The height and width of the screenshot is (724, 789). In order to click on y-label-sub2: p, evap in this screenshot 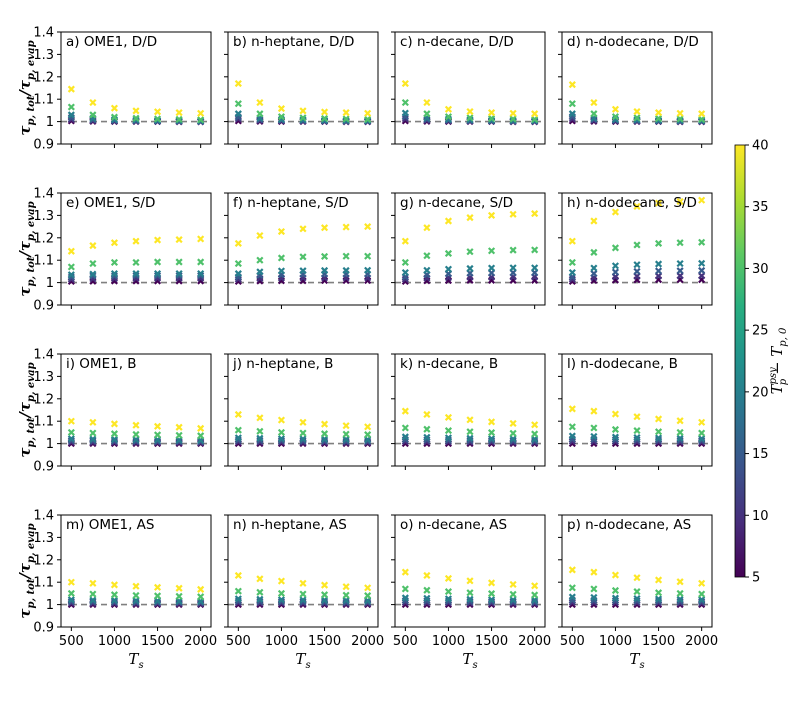, I will do `click(31, 382)`.